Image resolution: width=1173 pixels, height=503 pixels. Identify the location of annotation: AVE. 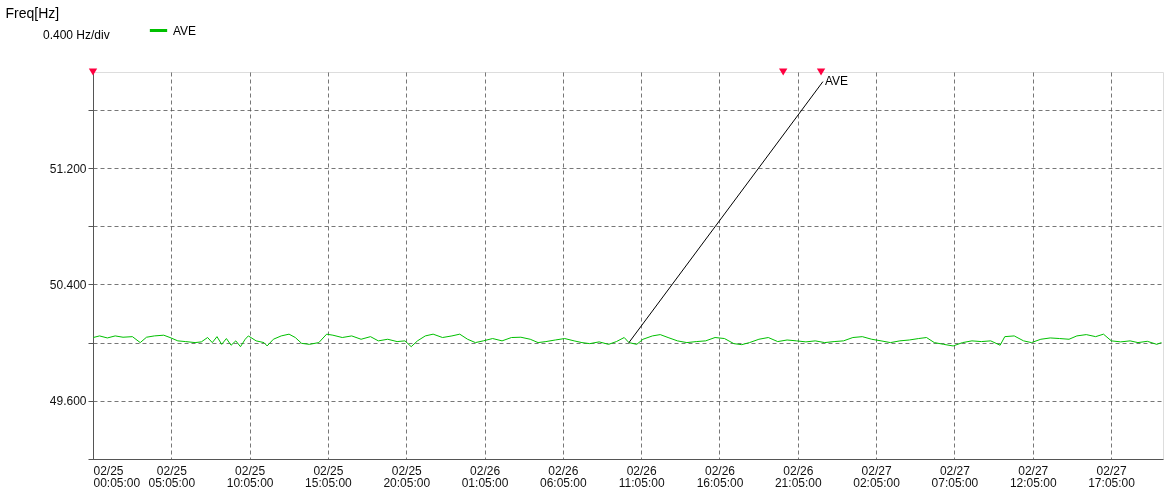
(836, 80).